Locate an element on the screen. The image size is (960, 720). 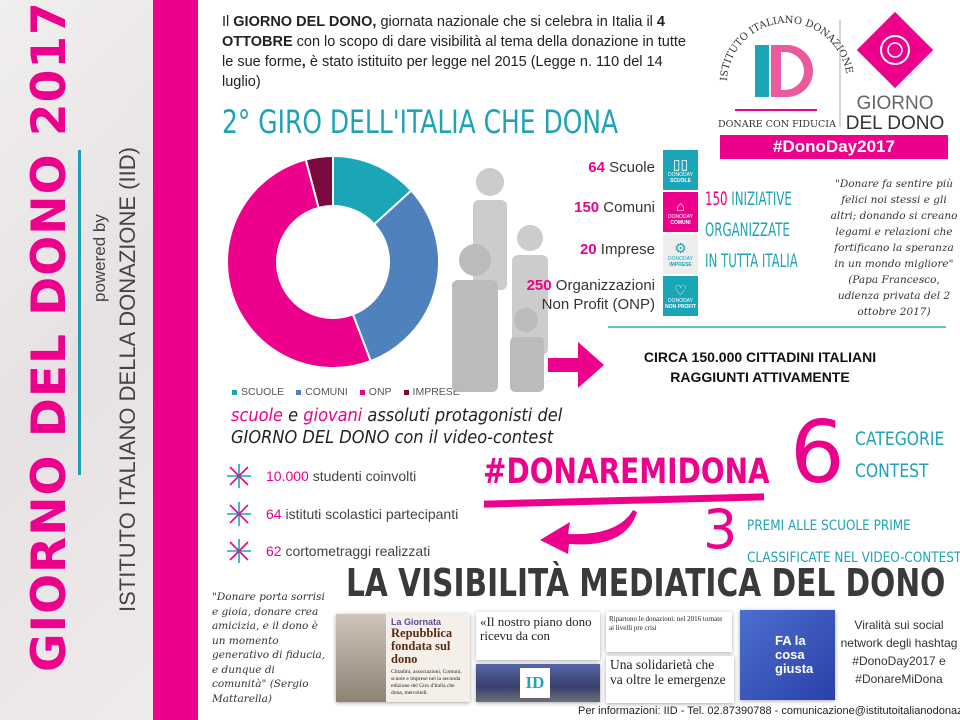
categories-label: CATEGORIE CONTEST is located at coordinates (900, 455).